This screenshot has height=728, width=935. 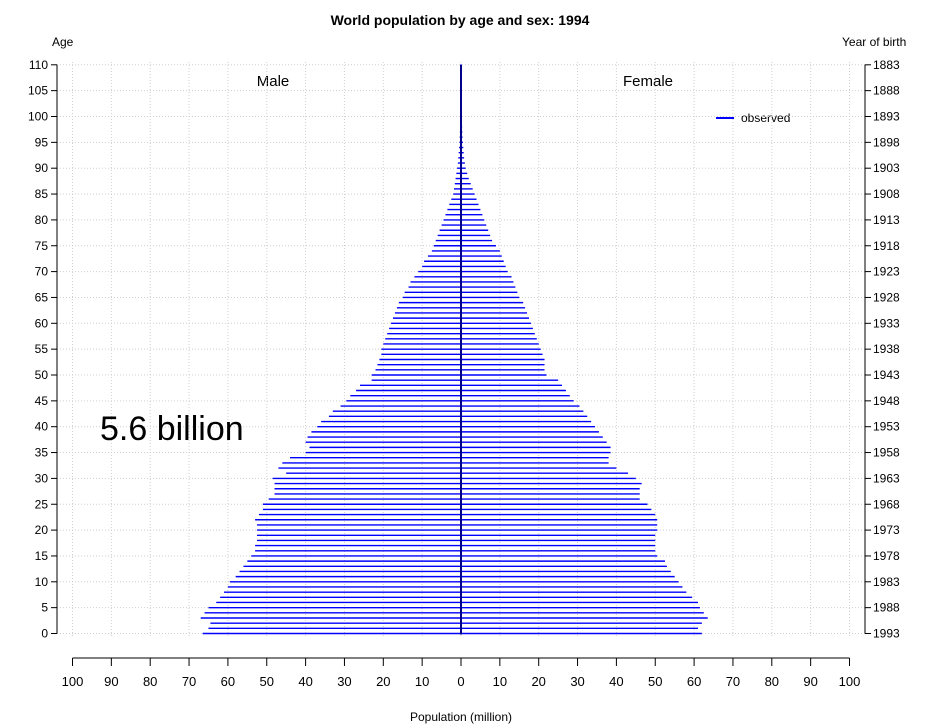 I want to click on legend: observed, so click(x=753, y=118).